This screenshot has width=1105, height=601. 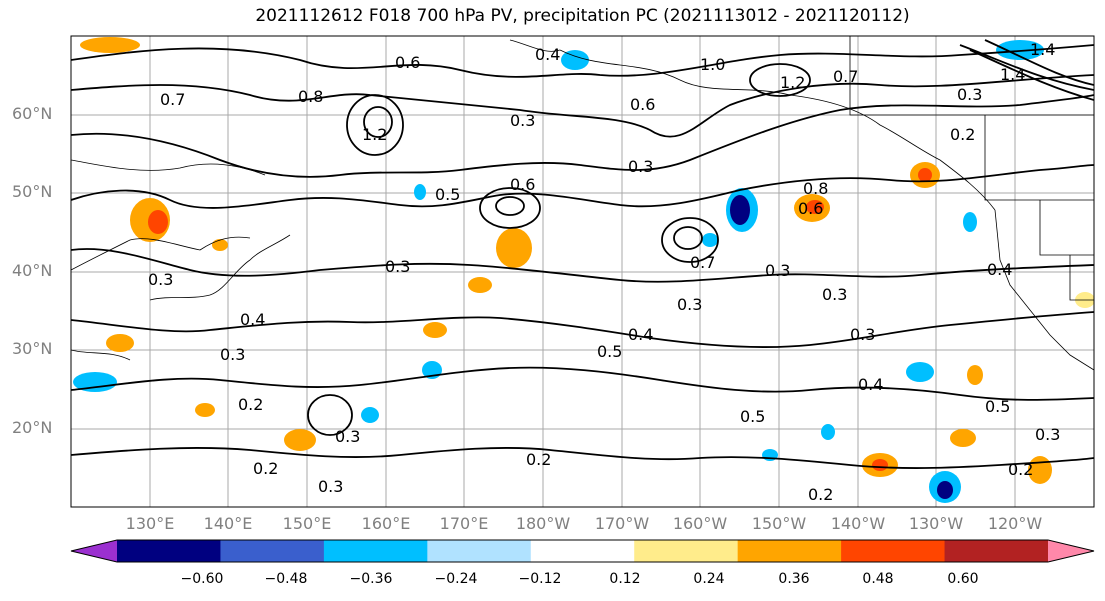 What do you see at coordinates (94, 551) in the screenshot?
I see `colorbar-extend-low` at bounding box center [94, 551].